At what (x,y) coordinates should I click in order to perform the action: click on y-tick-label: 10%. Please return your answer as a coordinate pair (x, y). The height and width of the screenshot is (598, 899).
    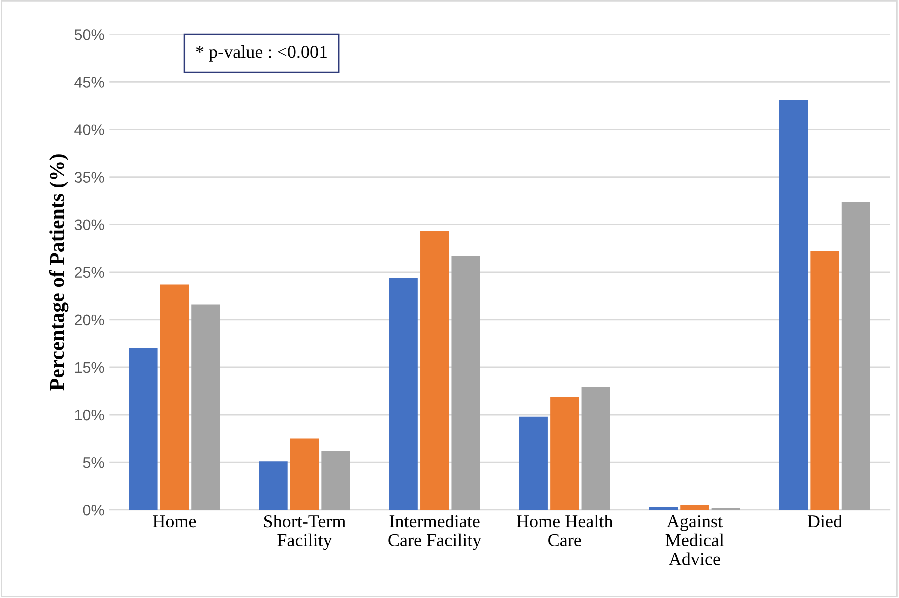
    Looking at the image, I should click on (89, 415).